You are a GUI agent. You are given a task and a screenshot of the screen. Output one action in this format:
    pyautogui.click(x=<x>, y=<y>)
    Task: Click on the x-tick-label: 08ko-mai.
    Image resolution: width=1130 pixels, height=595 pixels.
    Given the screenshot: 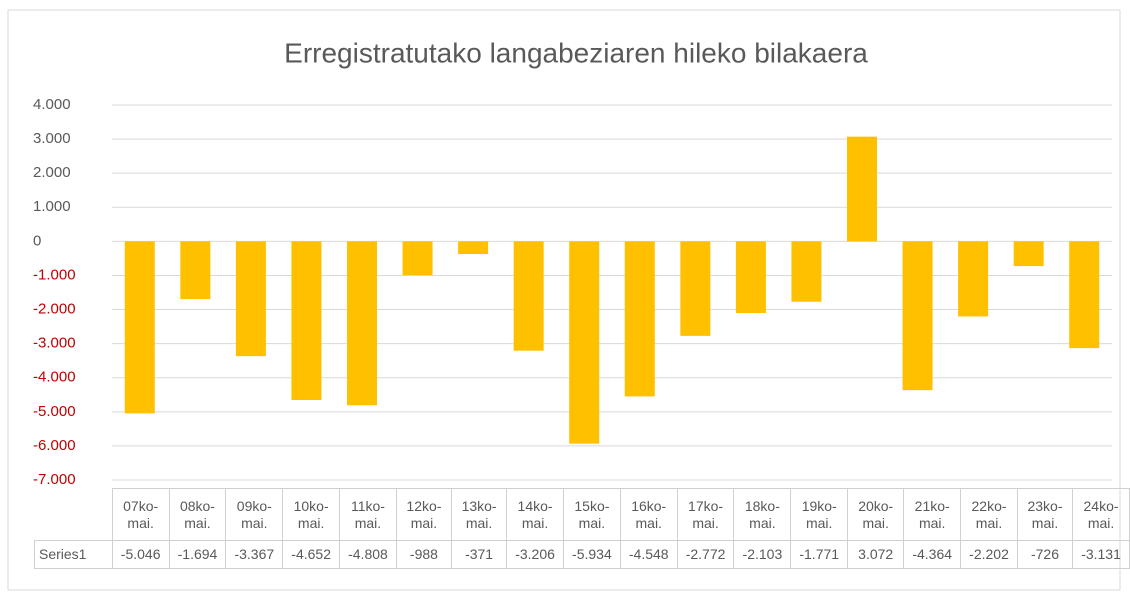 What is the action you would take?
    pyautogui.click(x=197, y=514)
    